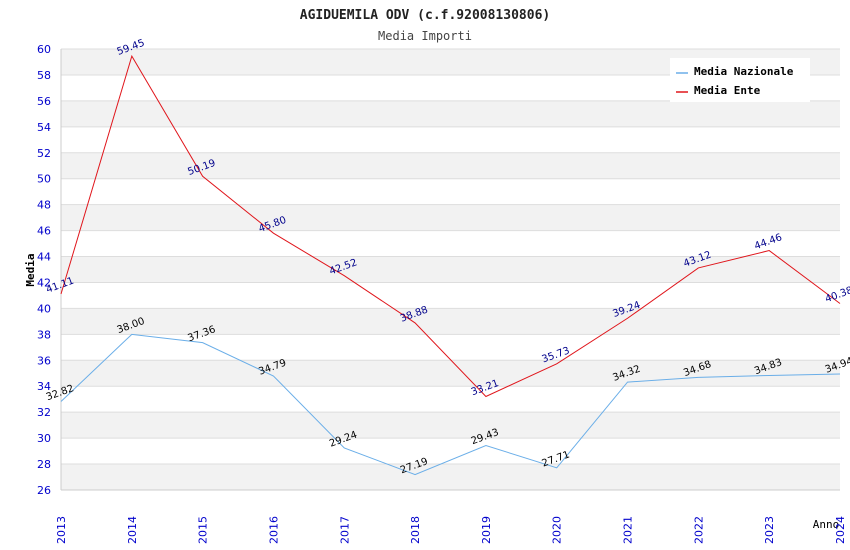 The height and width of the screenshot is (550, 850). What do you see at coordinates (44, 101) in the screenshot?
I see `y-tick-label: 56` at bounding box center [44, 101].